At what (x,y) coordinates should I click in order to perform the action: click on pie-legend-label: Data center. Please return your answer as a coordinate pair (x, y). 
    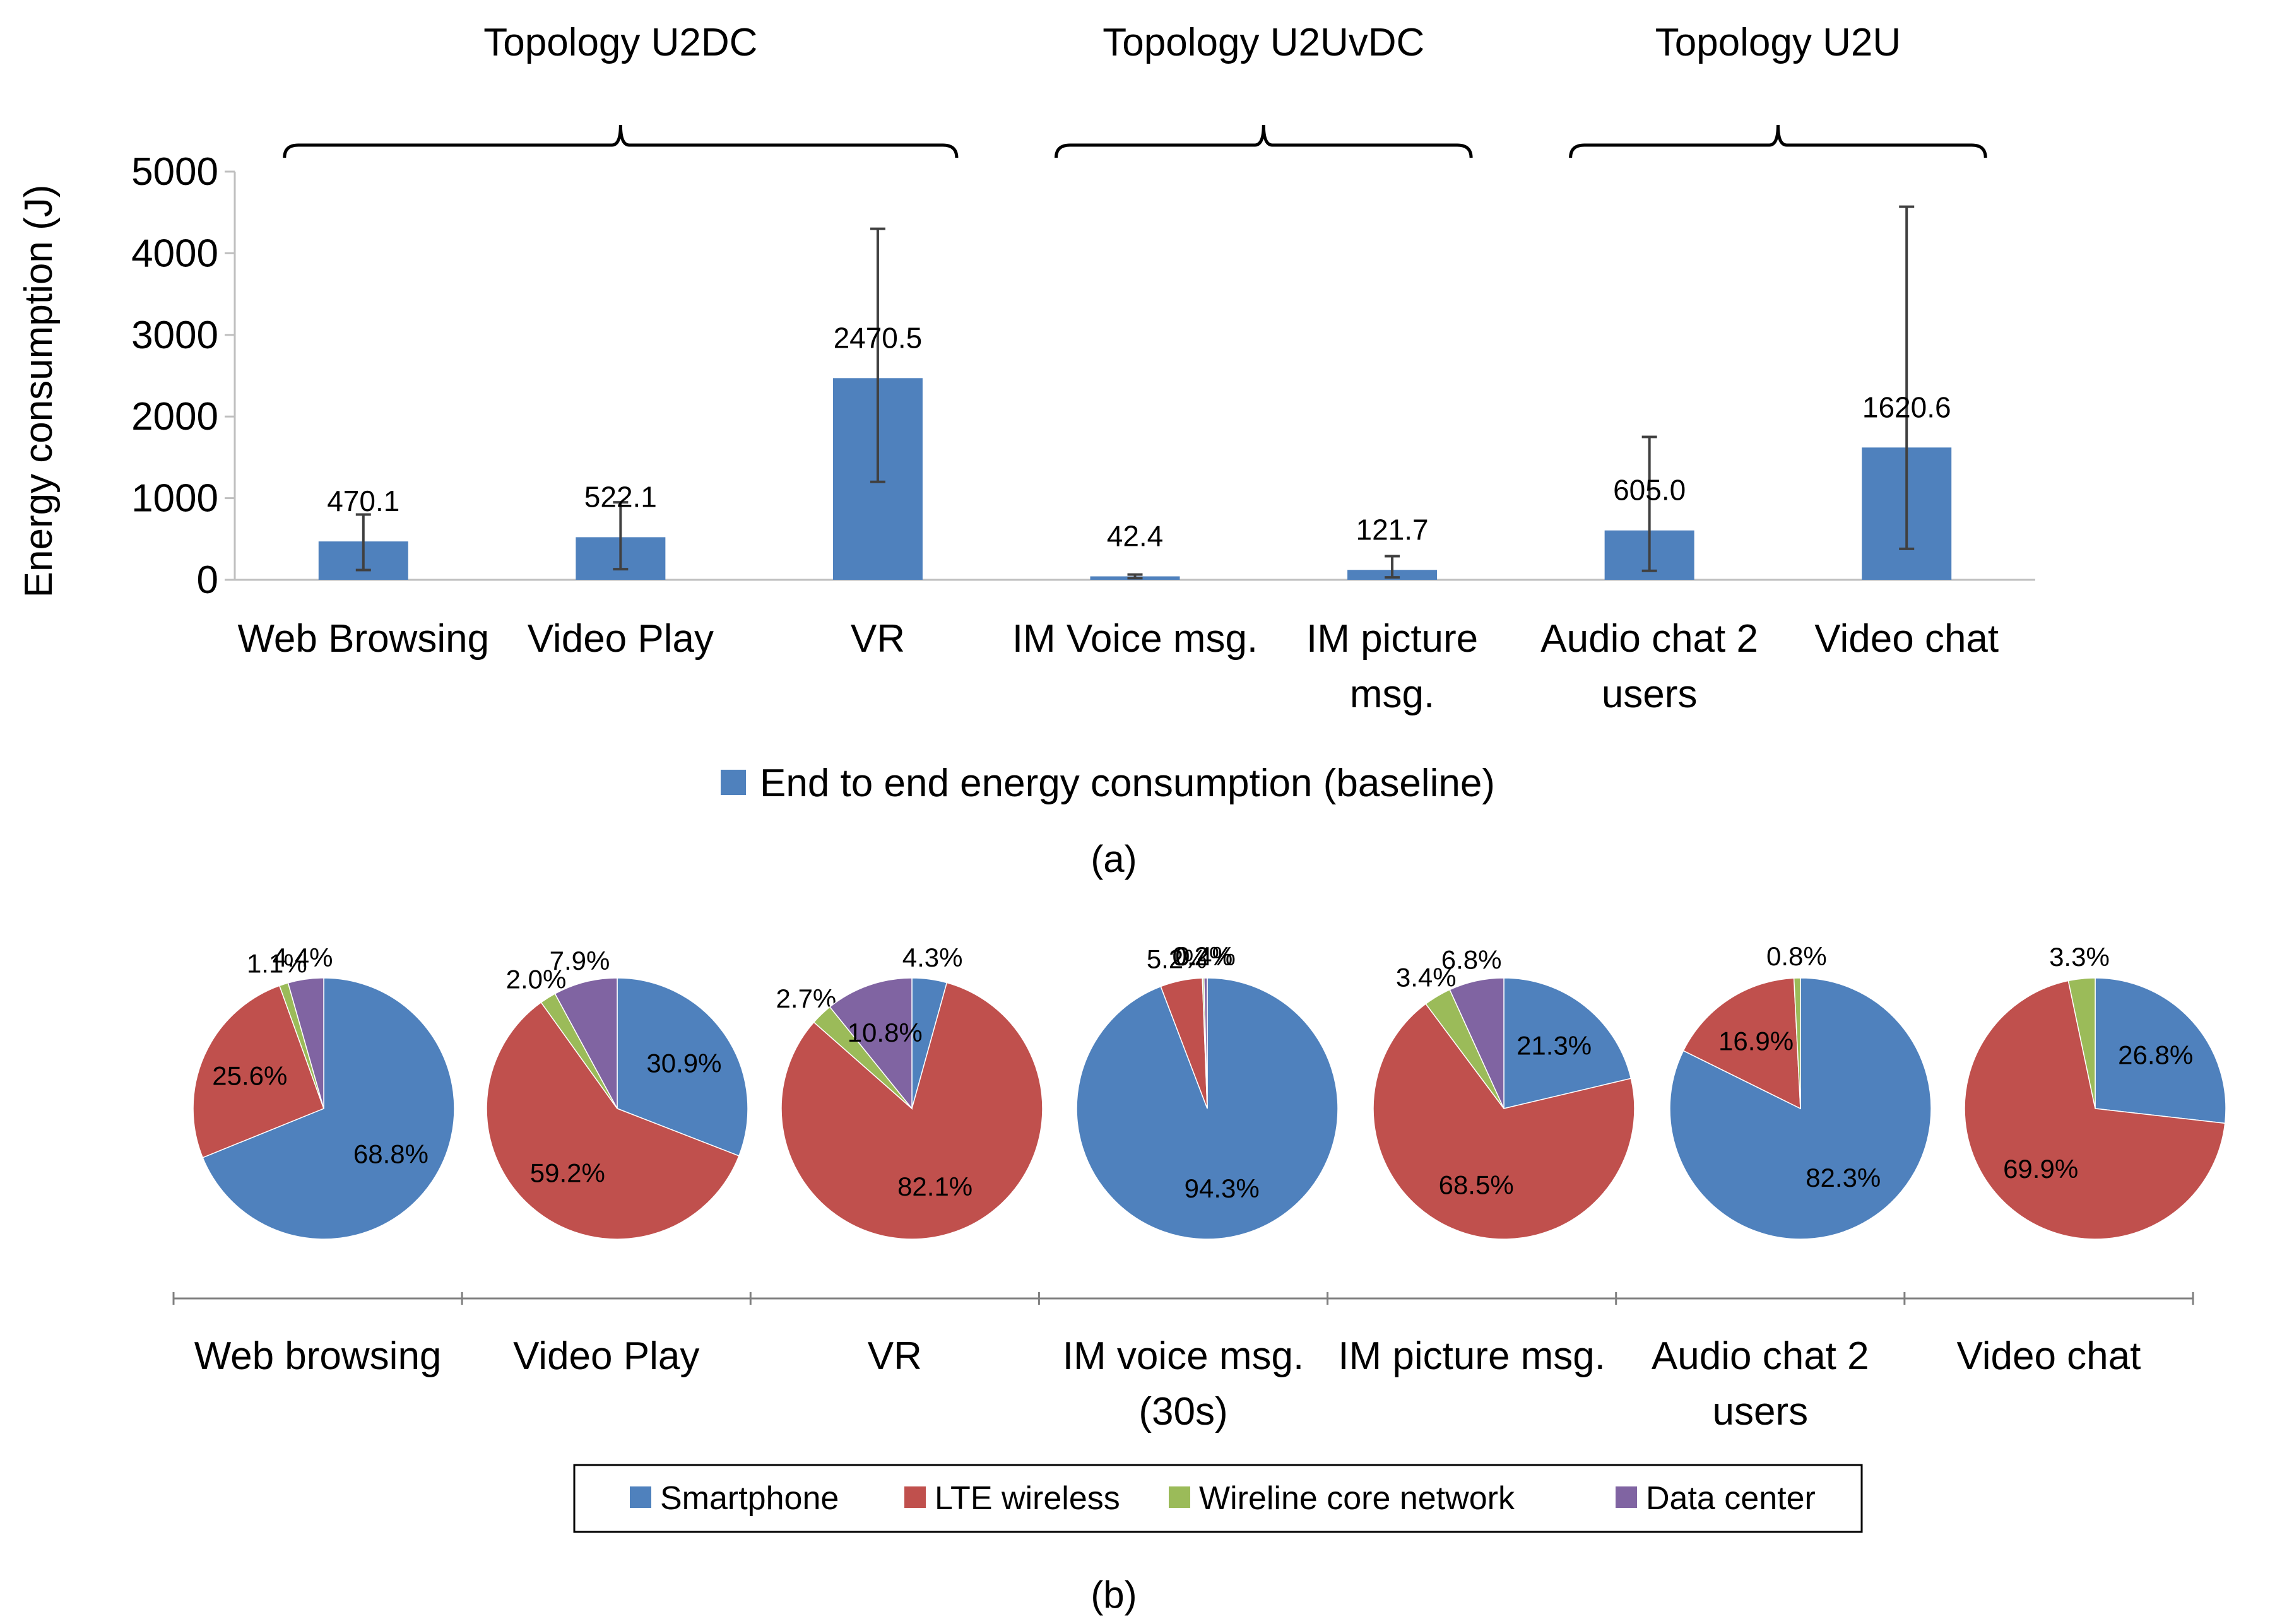
    Looking at the image, I should click on (1731, 1498).